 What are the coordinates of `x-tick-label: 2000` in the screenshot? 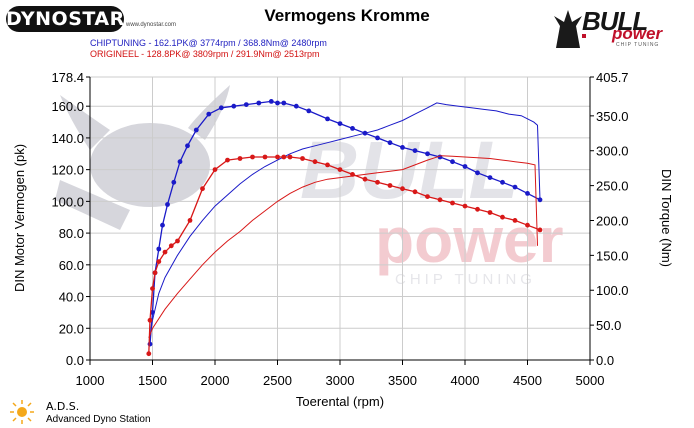 It's located at (215, 380).